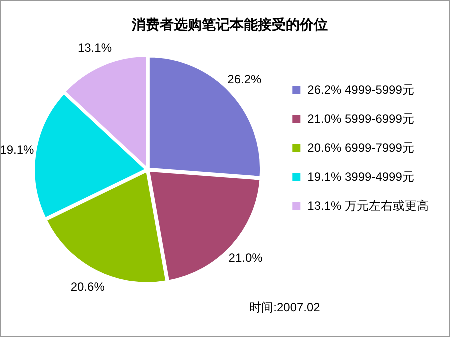 This screenshot has height=337, width=450. What do you see at coordinates (285, 307) in the screenshot?
I see `text: 时间:2007.02` at bounding box center [285, 307].